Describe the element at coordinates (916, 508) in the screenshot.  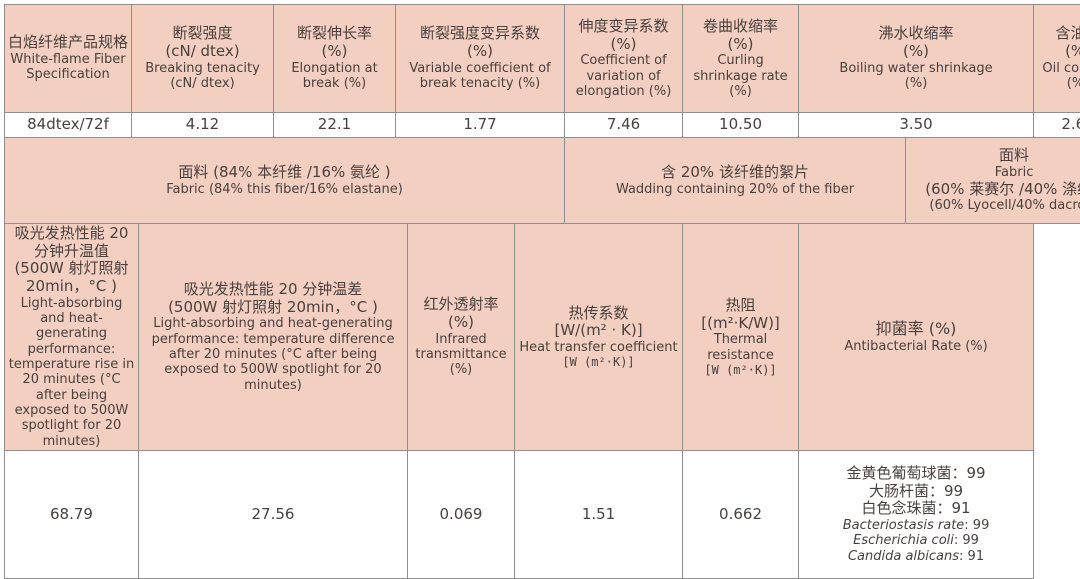
I see `antibacterial-zh-line: 白色念珠菌：91` at that location.